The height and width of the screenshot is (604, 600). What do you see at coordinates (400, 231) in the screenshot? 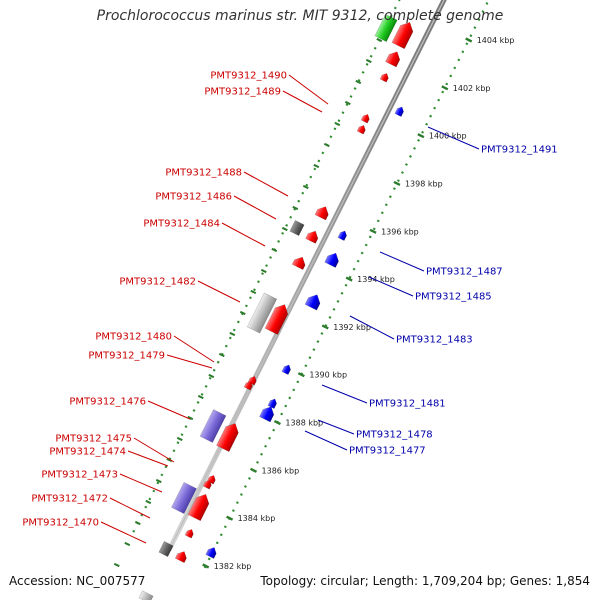
I see `scale-tick-label-7: 1396 kbp` at bounding box center [400, 231].